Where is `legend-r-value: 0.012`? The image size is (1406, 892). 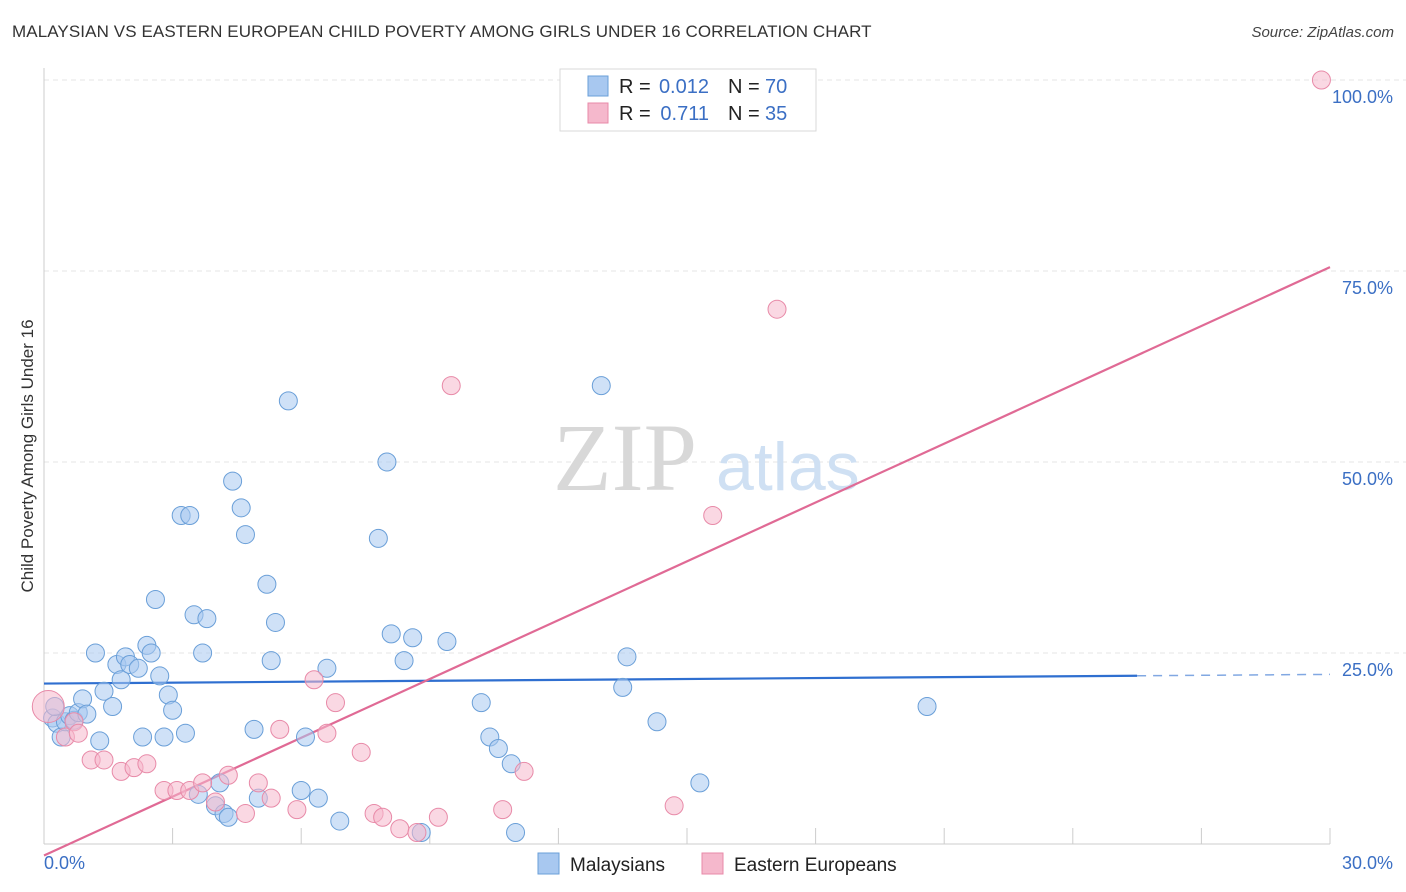 legend-r-value: 0.012 is located at coordinates (684, 87).